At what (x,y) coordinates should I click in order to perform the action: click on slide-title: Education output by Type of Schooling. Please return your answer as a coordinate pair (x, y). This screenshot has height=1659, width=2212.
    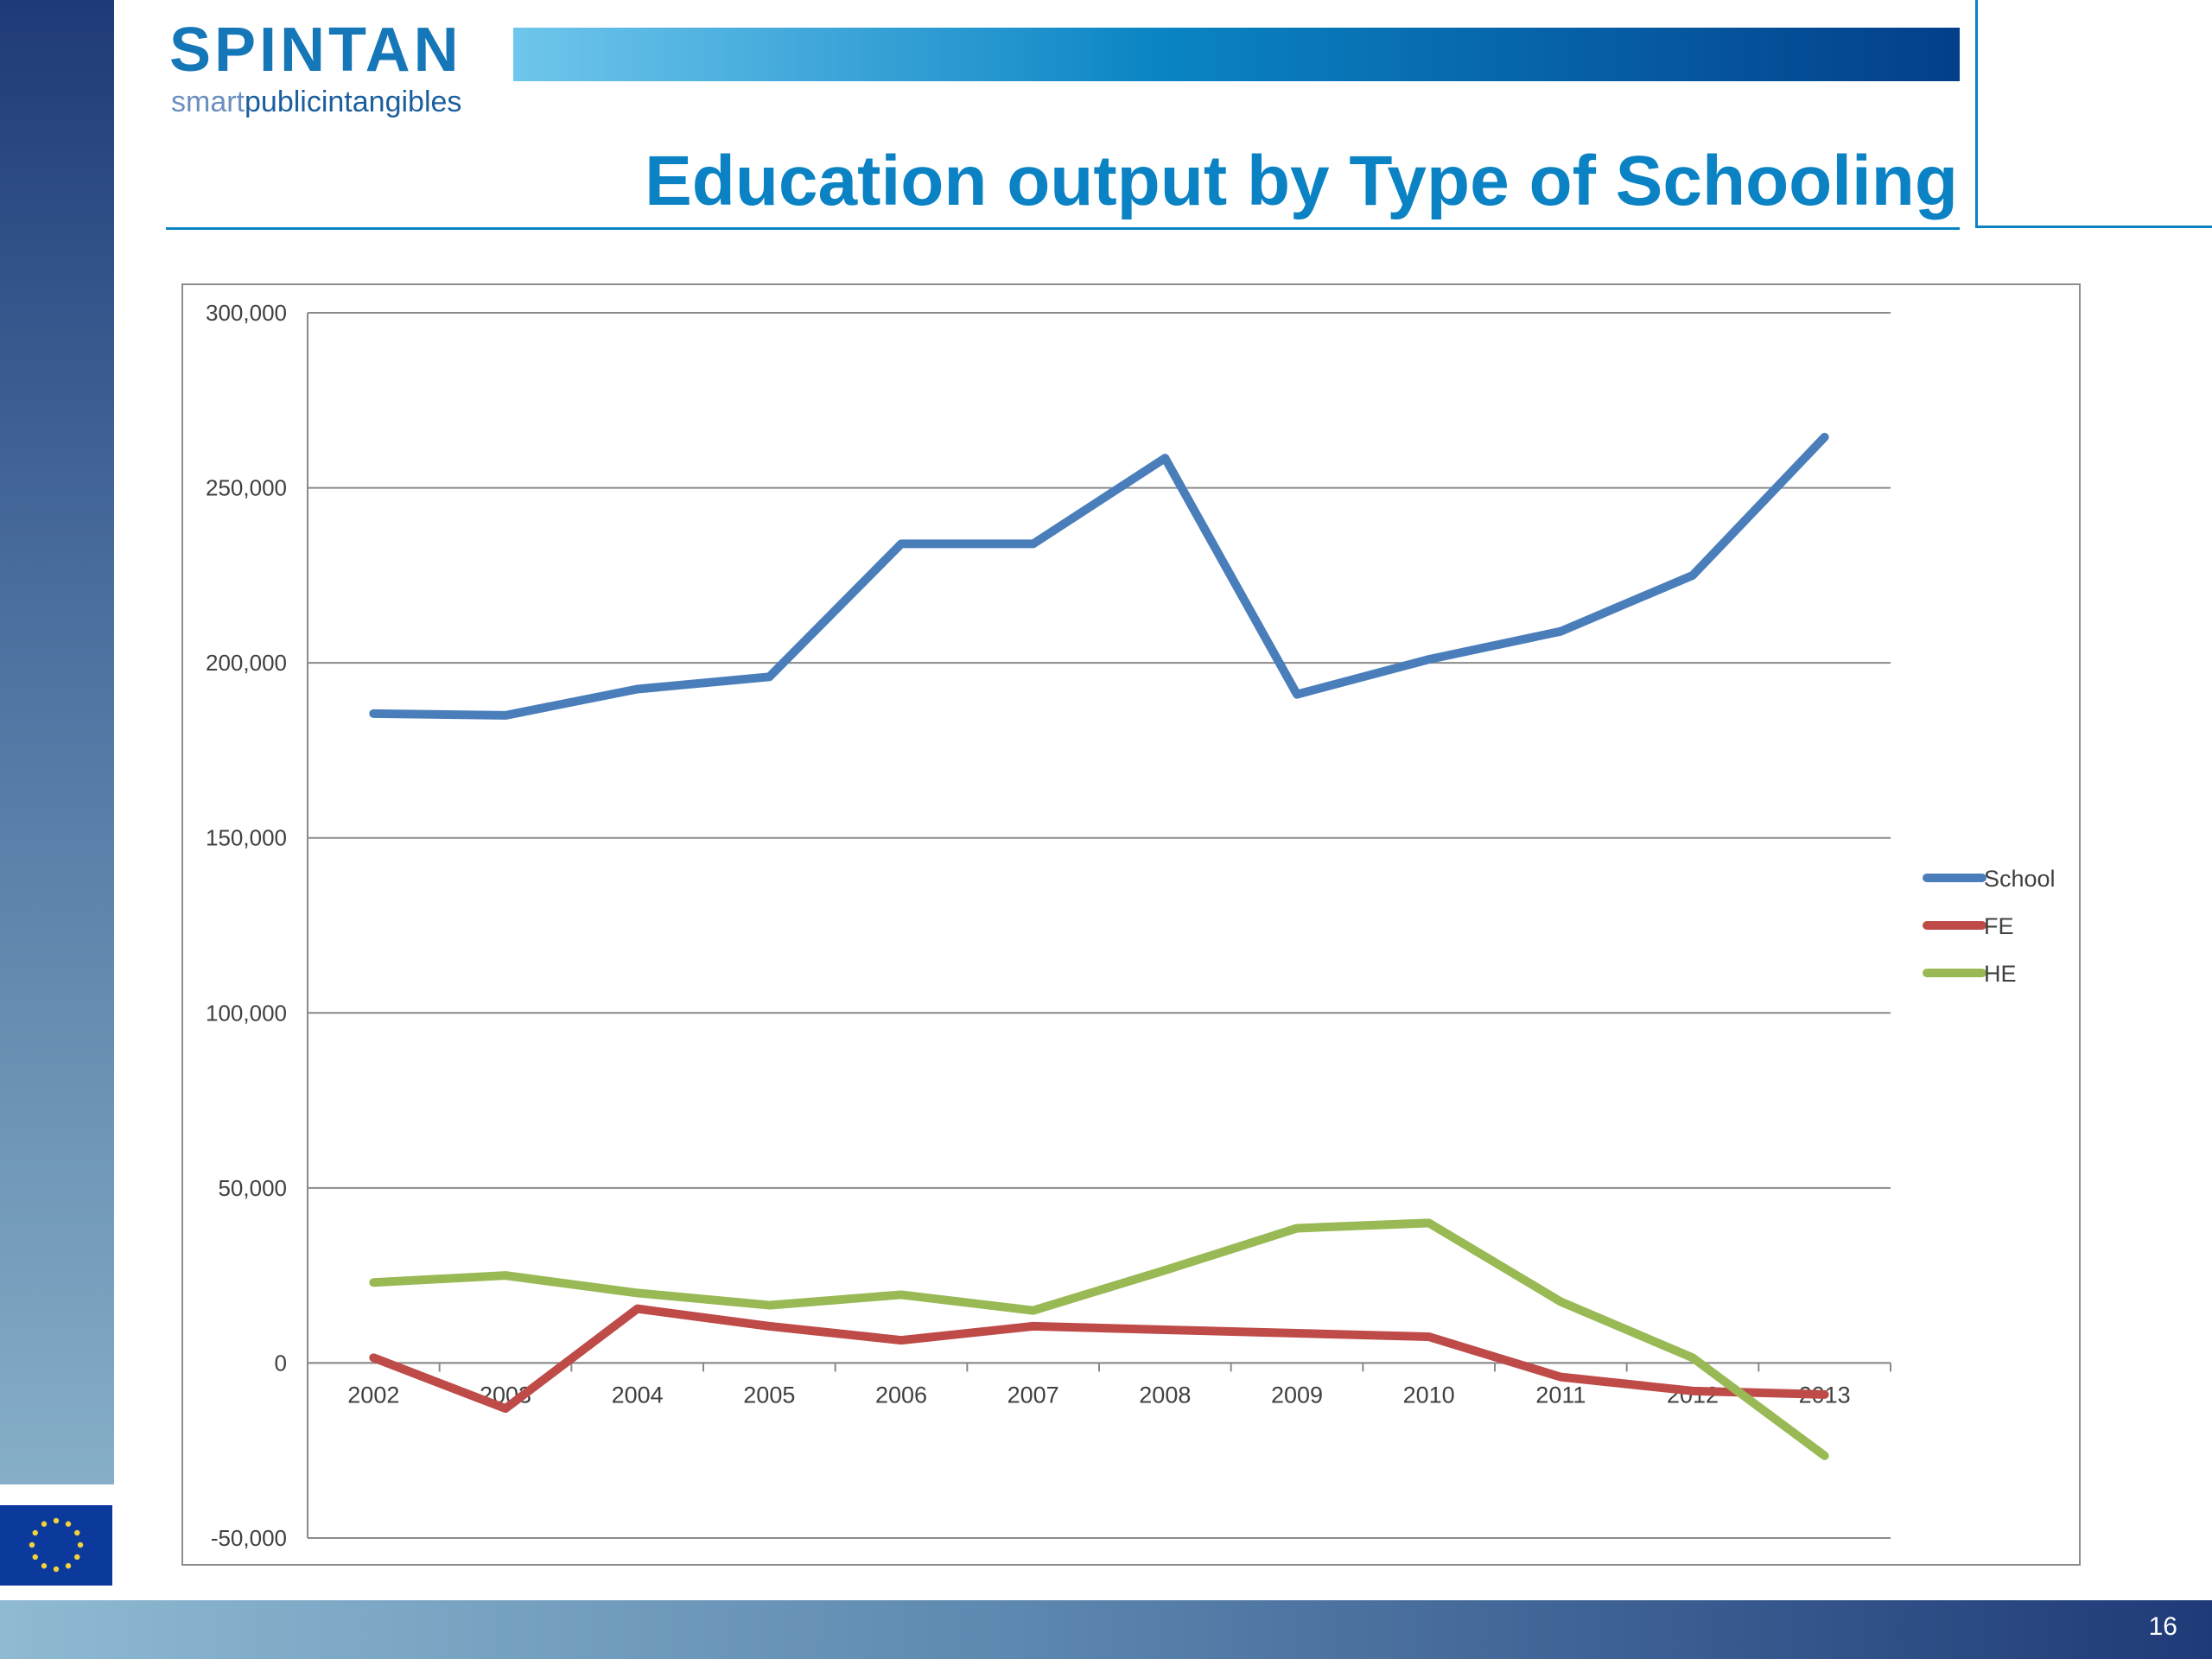
    Looking at the image, I should click on (1301, 181).